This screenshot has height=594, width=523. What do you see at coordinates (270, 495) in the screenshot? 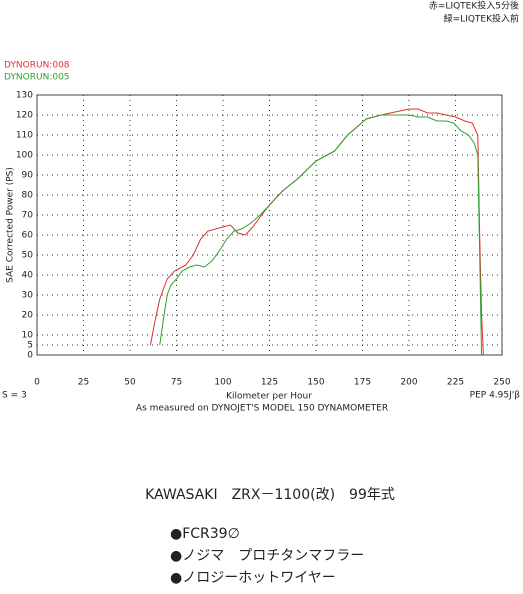
I see `model: KAWASAKI ZRX－1100(改) 99年式` at bounding box center [270, 495].